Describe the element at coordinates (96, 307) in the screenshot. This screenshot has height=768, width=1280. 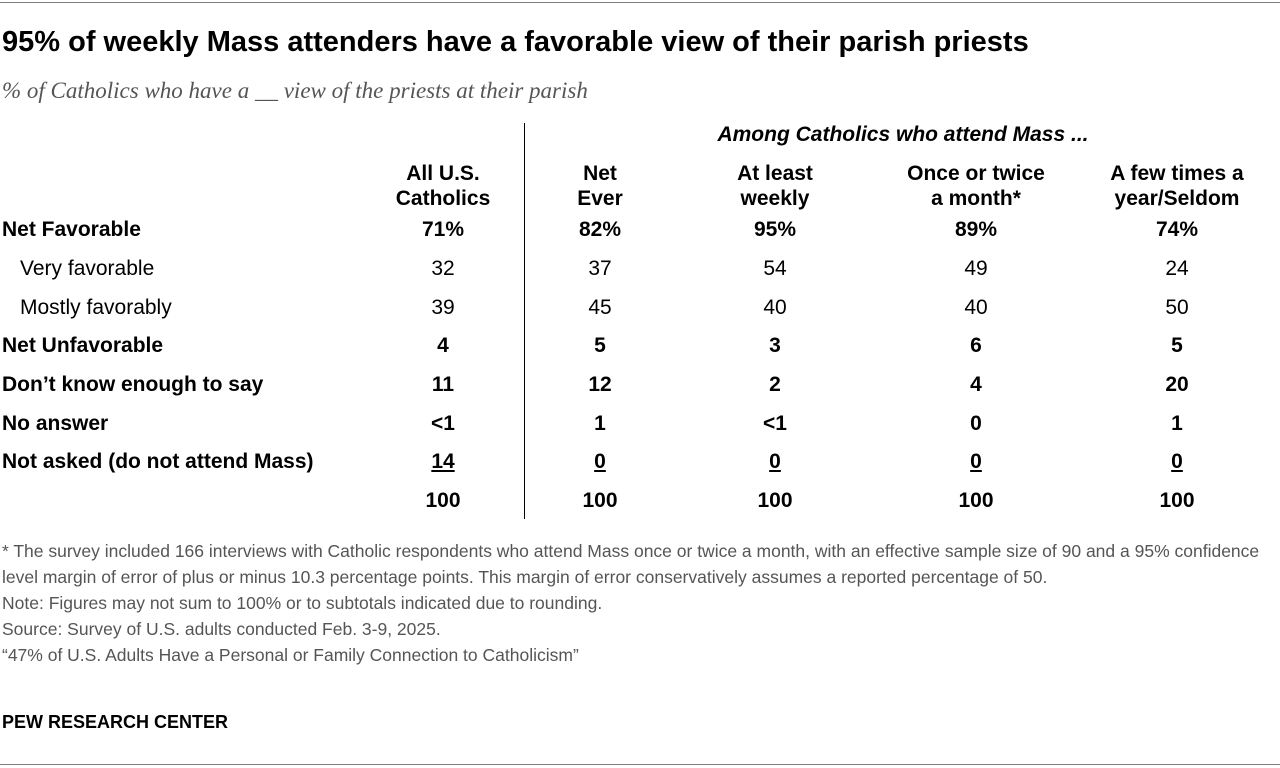
I see `row-label: Mostly favorably` at that location.